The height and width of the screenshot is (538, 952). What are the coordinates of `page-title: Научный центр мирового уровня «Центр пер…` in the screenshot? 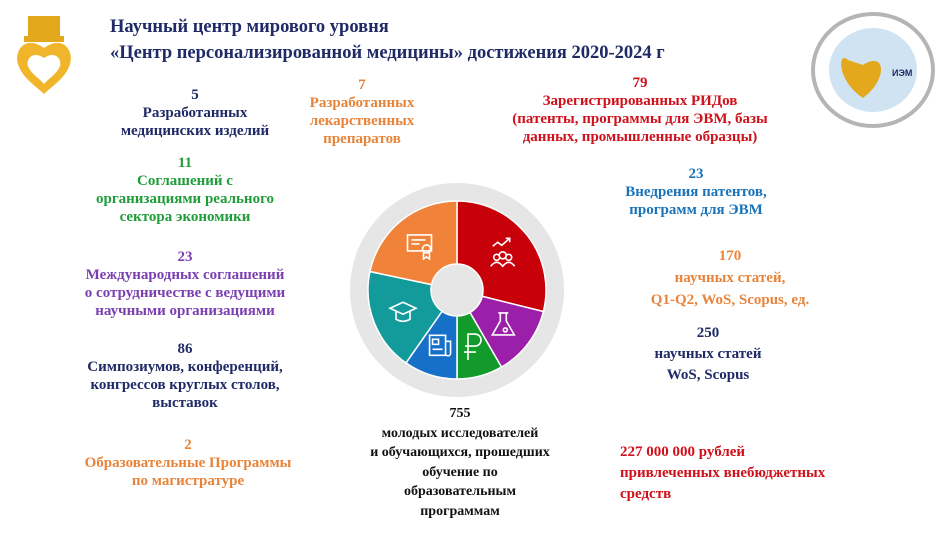 It's located at (387, 40).